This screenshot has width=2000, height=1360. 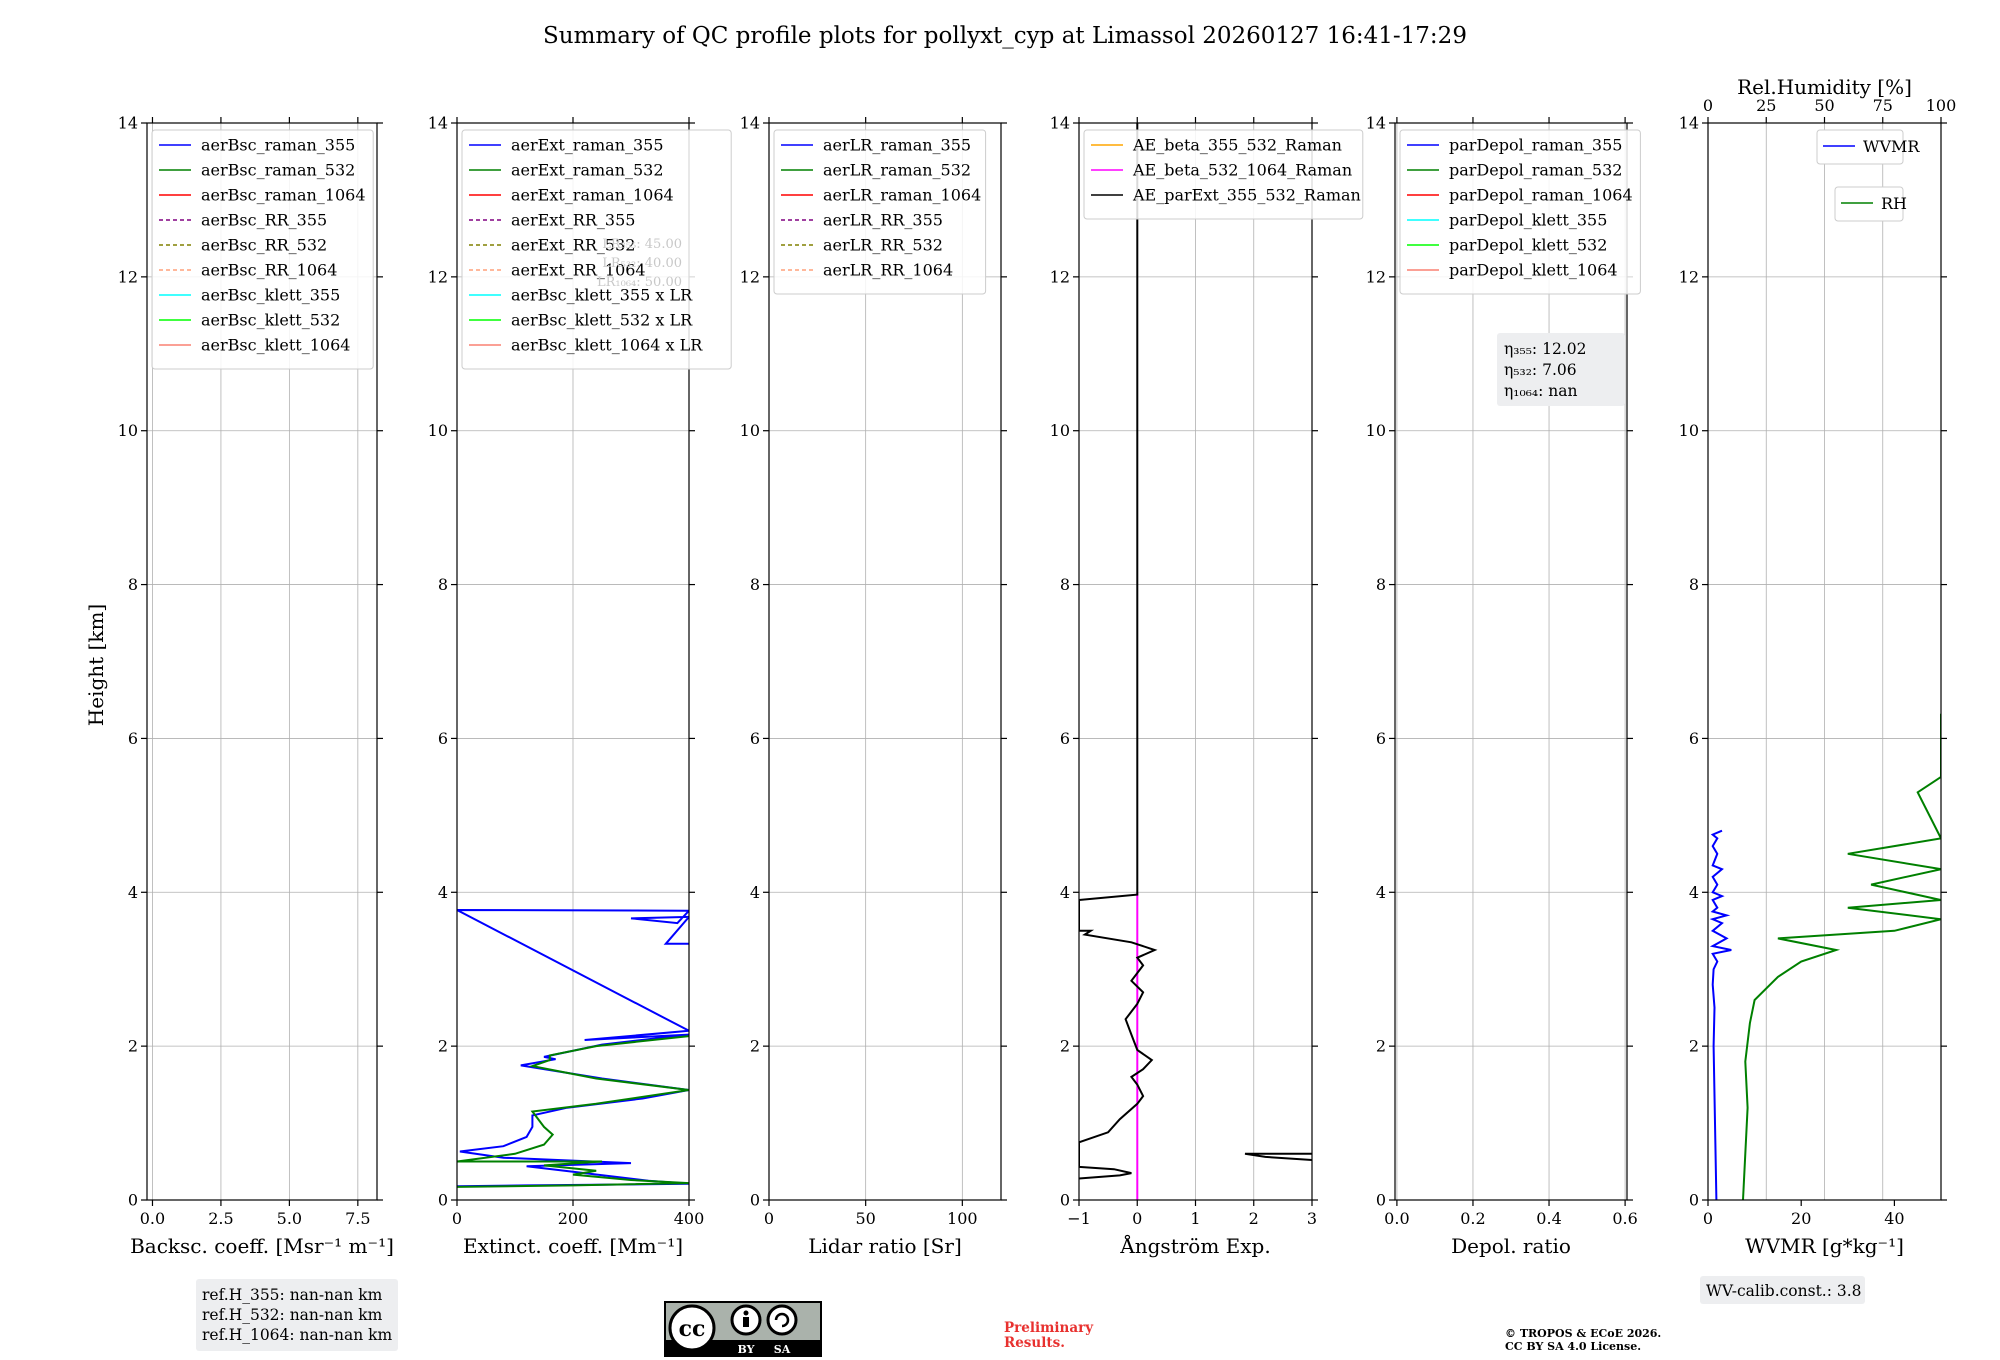 What do you see at coordinates (278, 145) in the screenshot?
I see `legend-label: aerBsc_raman_355` at bounding box center [278, 145].